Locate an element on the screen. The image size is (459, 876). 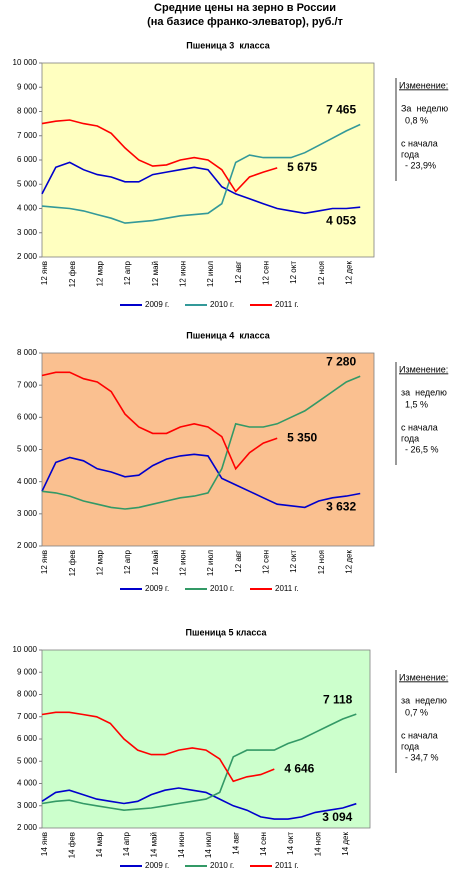
annotation-ytd-value: - 23,9% is located at coordinates (420, 165).